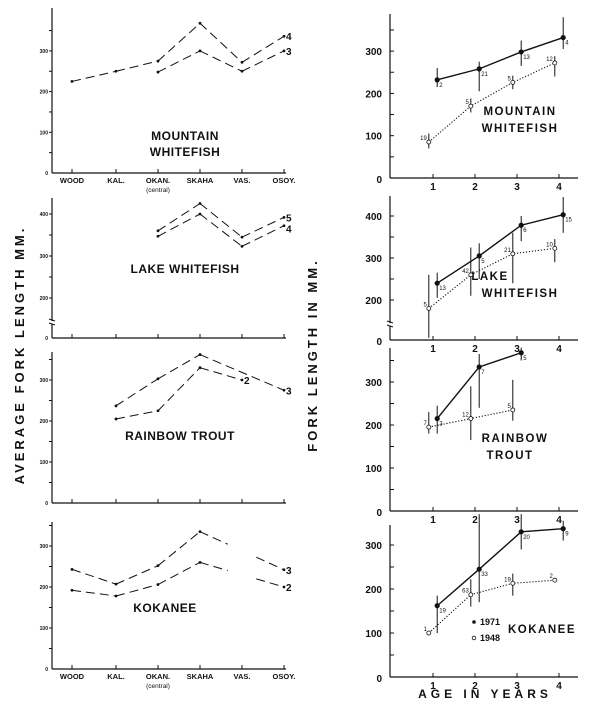 Image resolution: width=600 pixels, height=707 pixels. Describe the element at coordinates (525, 231) in the screenshot. I see `sample-size-label: 6` at that location.